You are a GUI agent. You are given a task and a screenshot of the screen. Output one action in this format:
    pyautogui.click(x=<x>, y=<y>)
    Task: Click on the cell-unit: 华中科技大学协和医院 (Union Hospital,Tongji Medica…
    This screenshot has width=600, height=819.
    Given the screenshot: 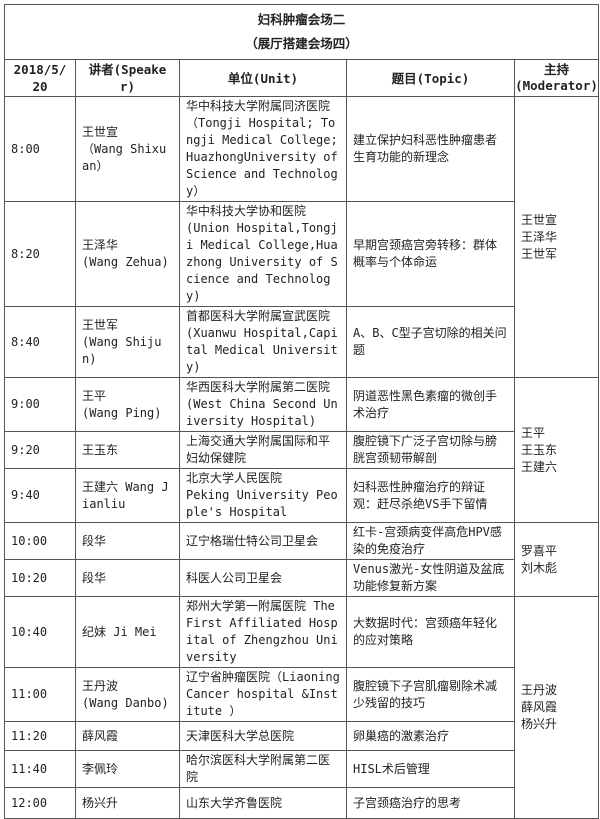 What is the action you would take?
    pyautogui.click(x=263, y=254)
    